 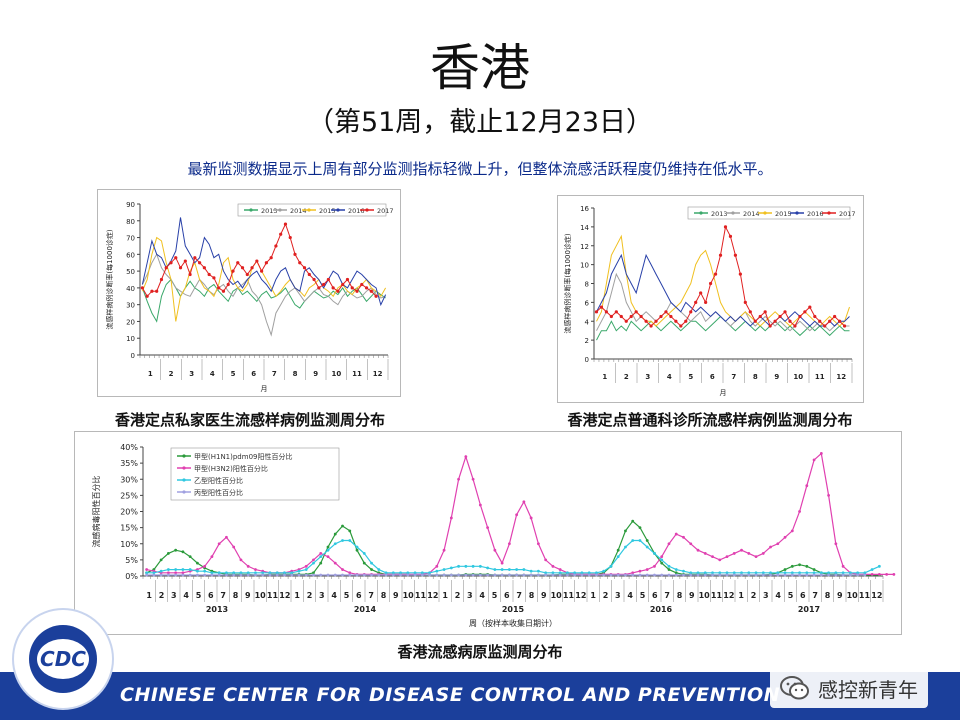 What do you see at coordinates (794, 688) in the screenshot?
I see `wechat-icon` at bounding box center [794, 688].